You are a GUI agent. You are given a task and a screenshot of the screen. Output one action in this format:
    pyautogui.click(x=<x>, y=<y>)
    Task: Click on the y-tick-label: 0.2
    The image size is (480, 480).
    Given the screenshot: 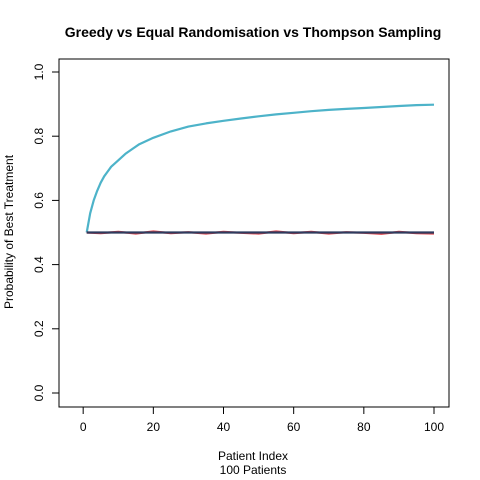 What is the action you would take?
    pyautogui.click(x=39, y=328)
    